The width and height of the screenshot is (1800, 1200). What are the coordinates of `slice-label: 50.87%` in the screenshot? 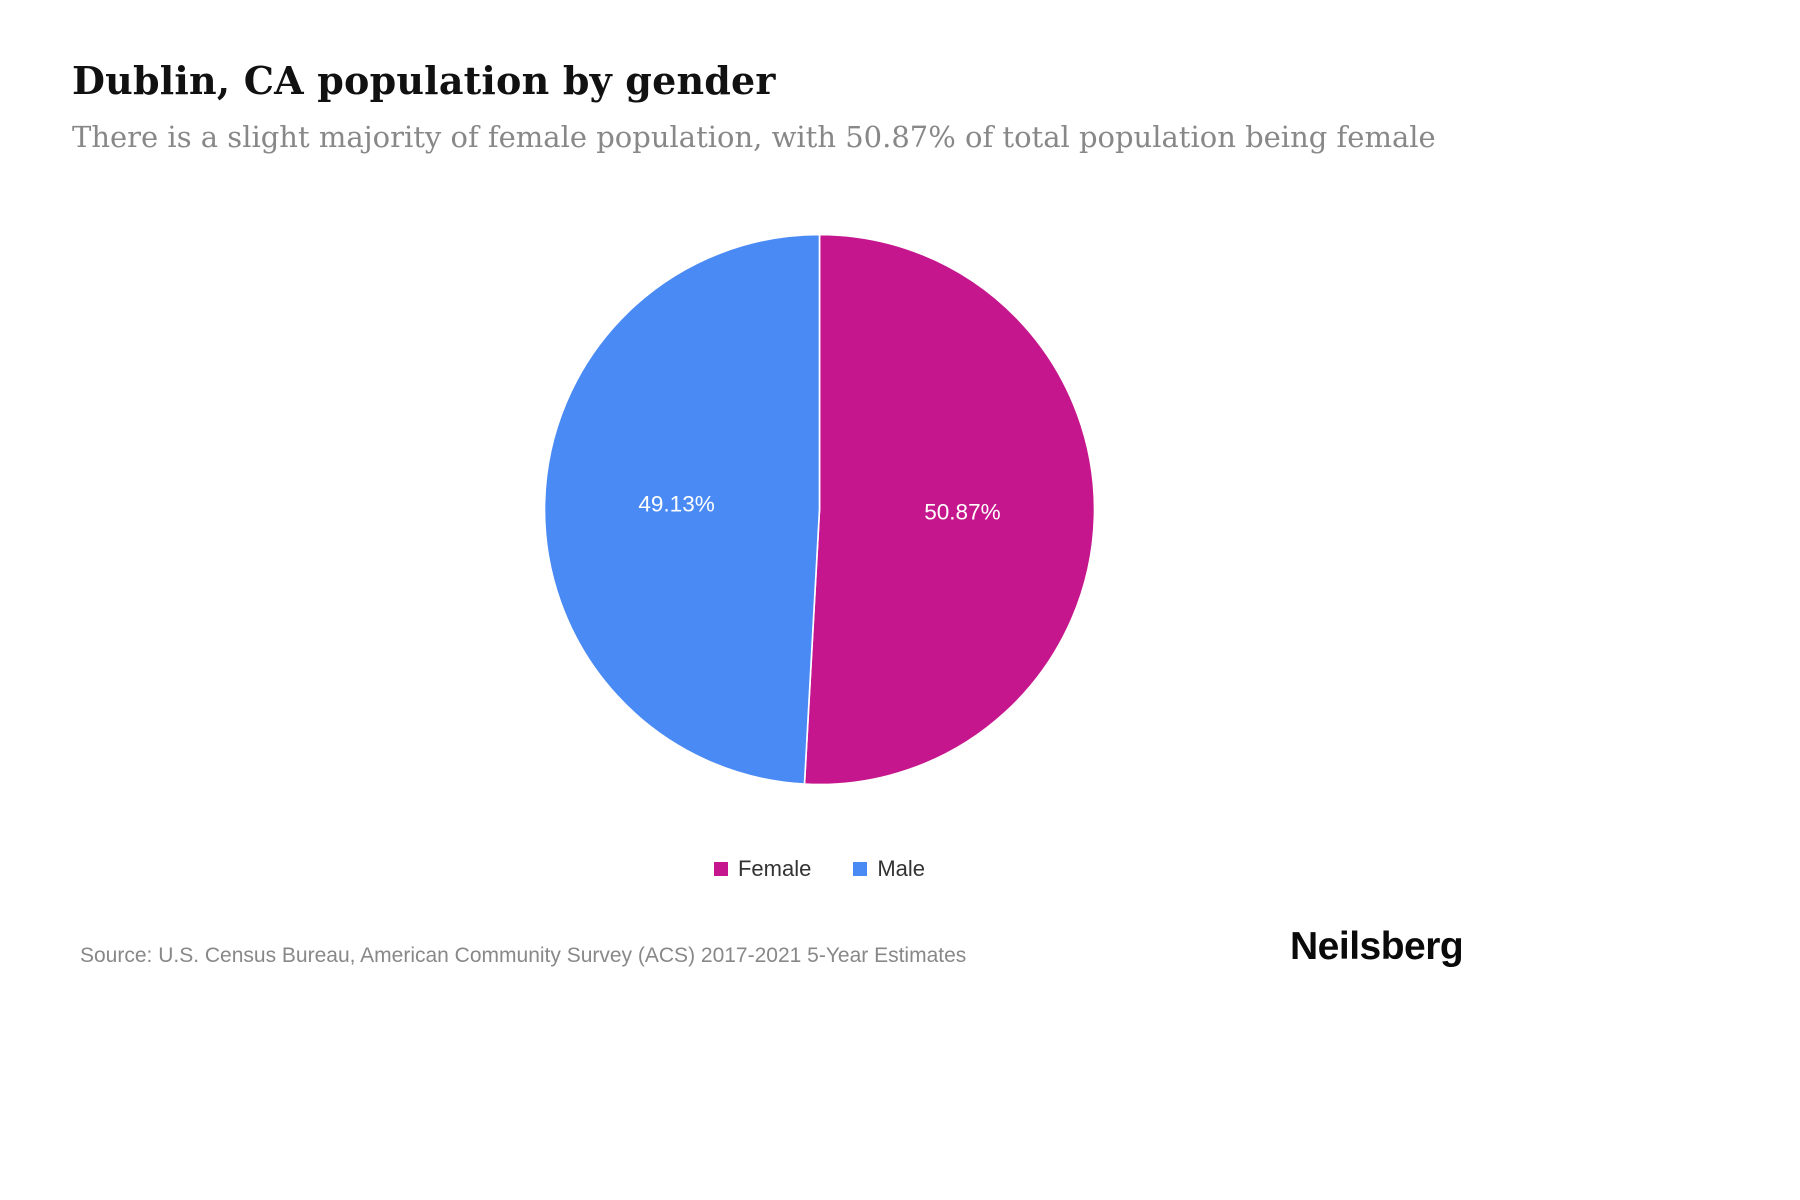 It's located at (962, 511).